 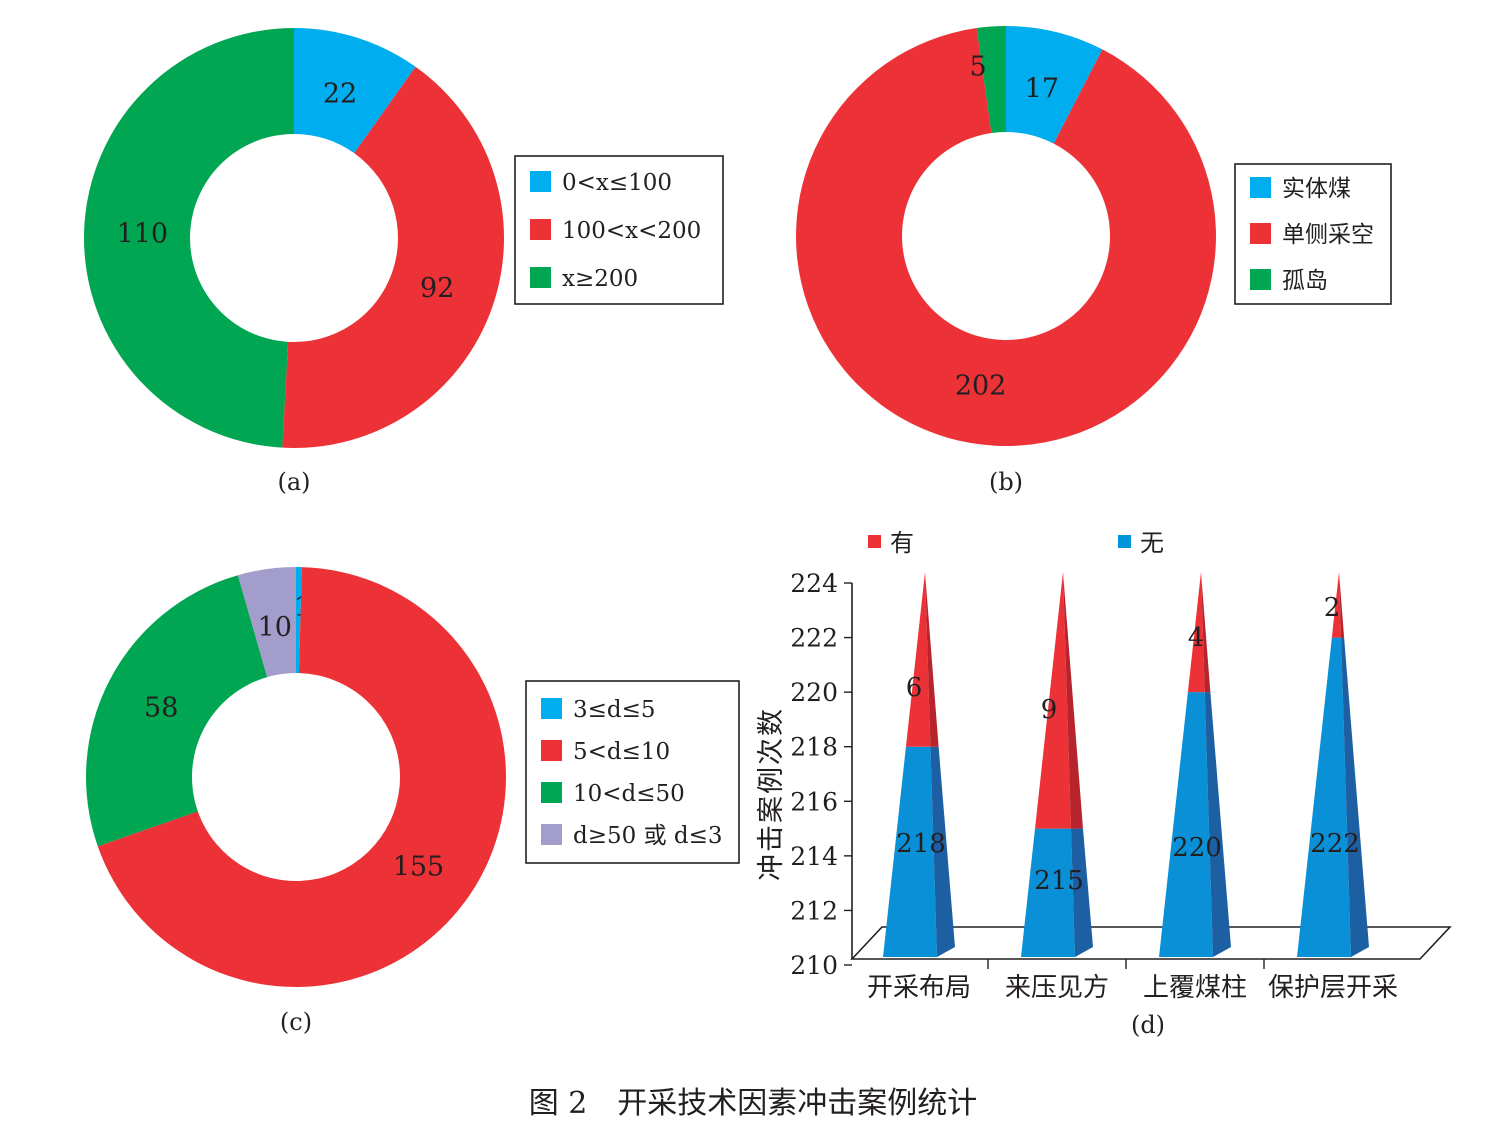 What do you see at coordinates (921, 844) in the screenshot?
I see `base-value-label: 218` at bounding box center [921, 844].